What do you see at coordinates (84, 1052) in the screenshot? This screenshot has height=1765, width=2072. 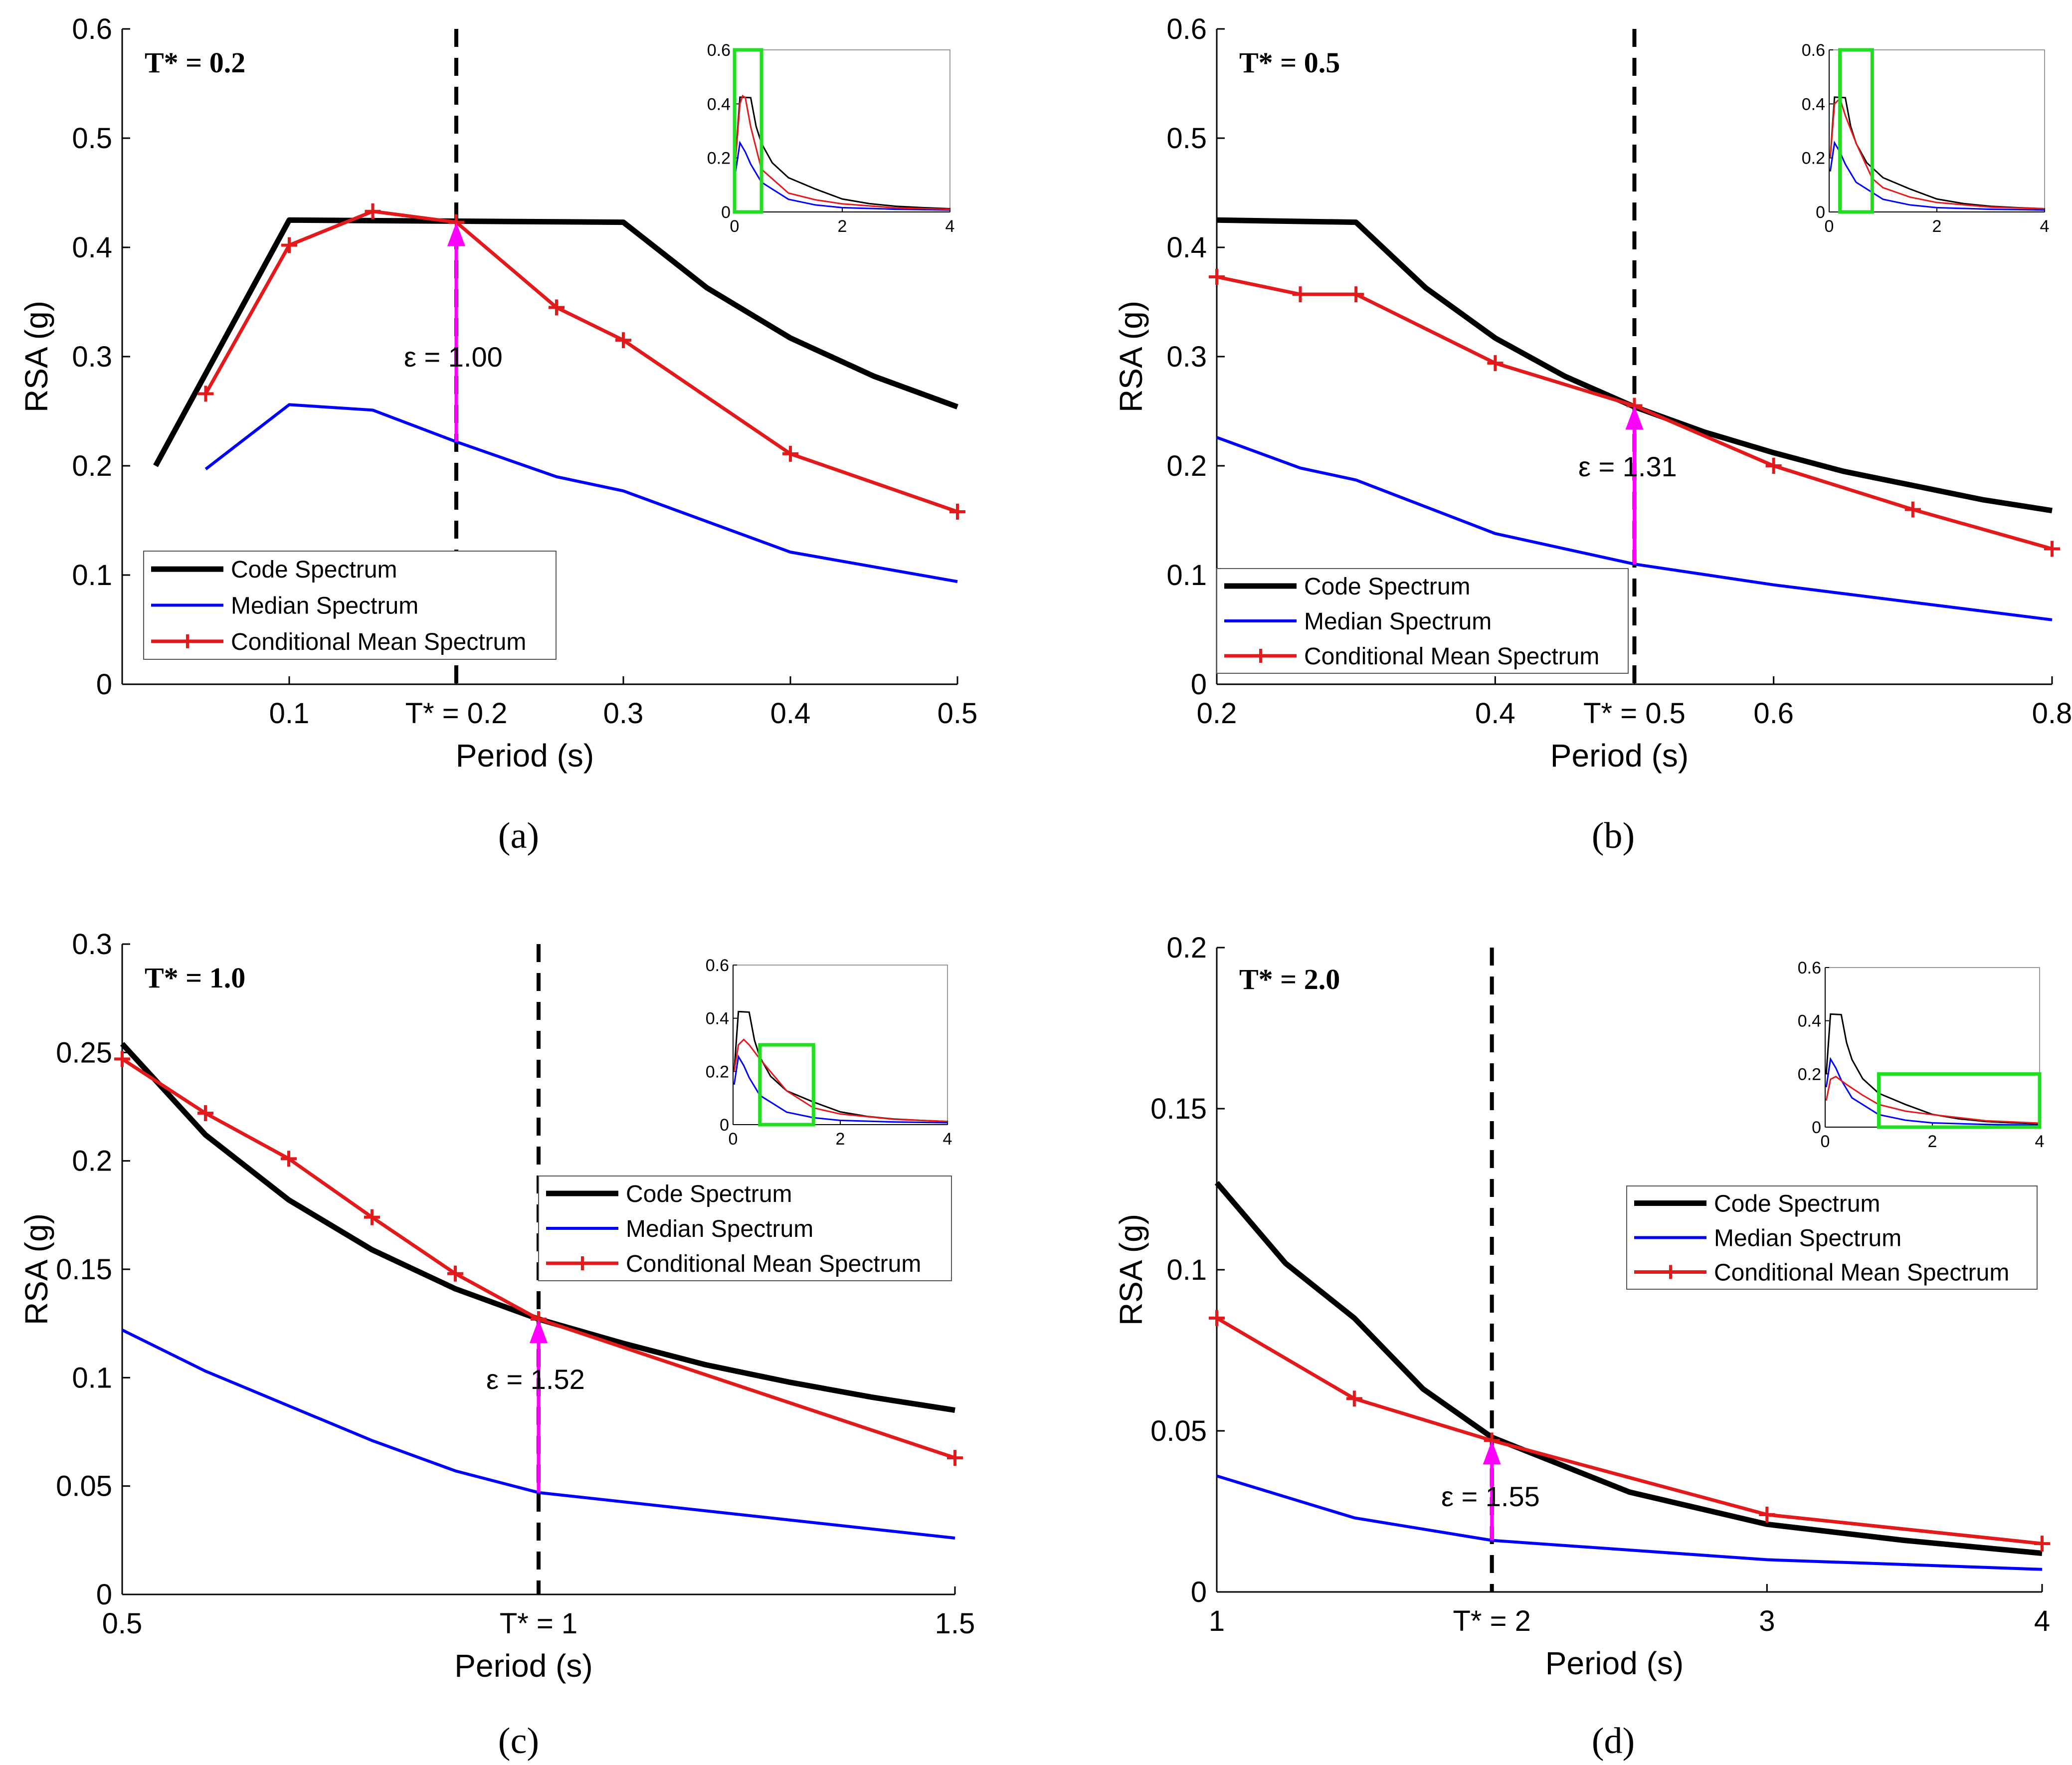 I see `y-tick-label: 0.25` at bounding box center [84, 1052].